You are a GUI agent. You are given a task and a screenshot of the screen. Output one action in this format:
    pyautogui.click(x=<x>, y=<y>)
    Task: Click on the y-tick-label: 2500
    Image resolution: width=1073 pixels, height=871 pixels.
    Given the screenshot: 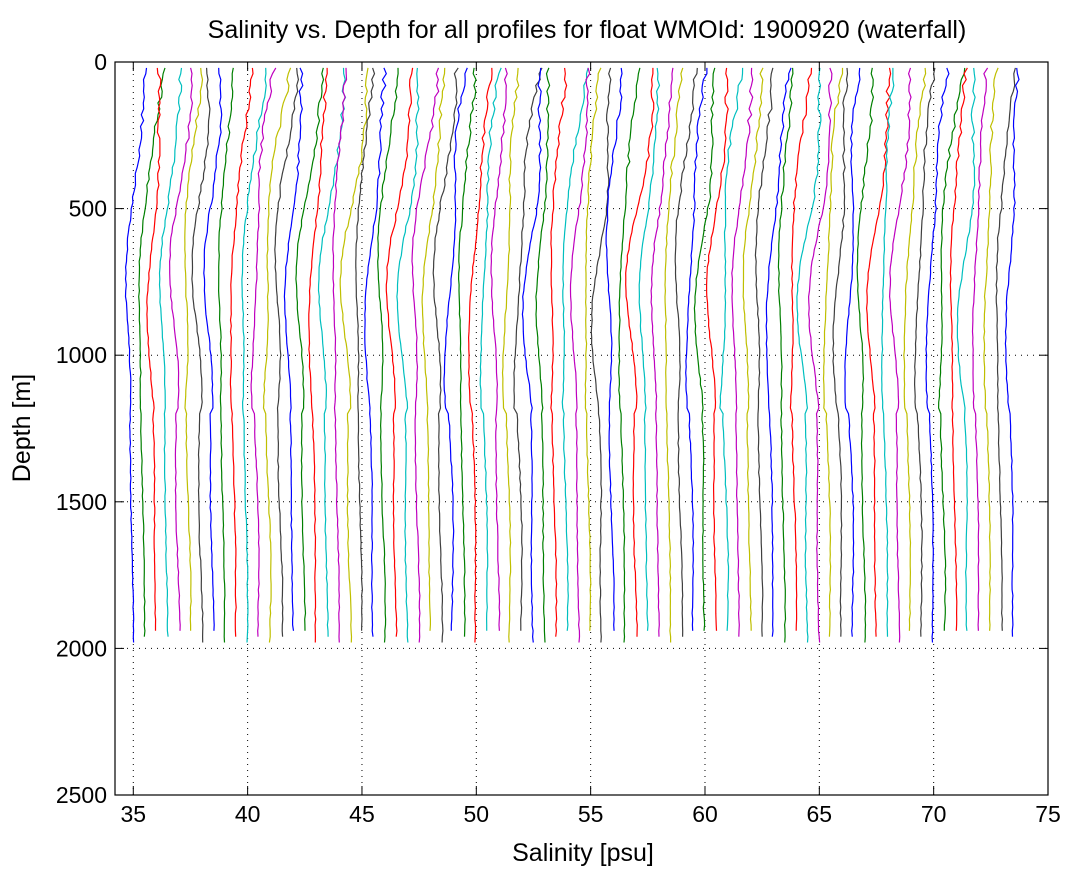 What is the action you would take?
    pyautogui.click(x=81, y=795)
    